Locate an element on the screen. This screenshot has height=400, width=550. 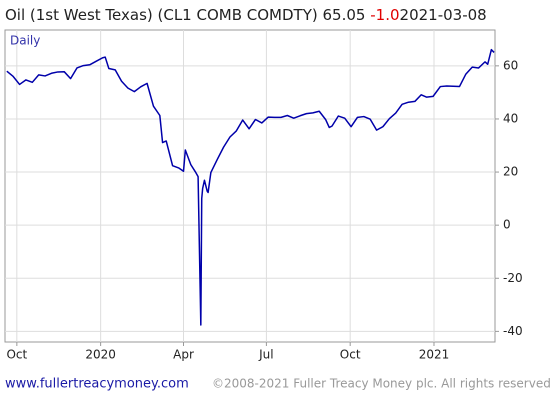
x-tick-label: Apr is located at coordinates (183, 355).